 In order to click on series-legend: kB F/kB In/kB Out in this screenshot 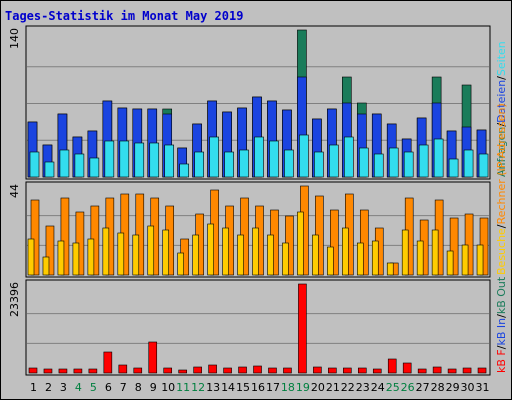, I will do `click(501, 324)`.